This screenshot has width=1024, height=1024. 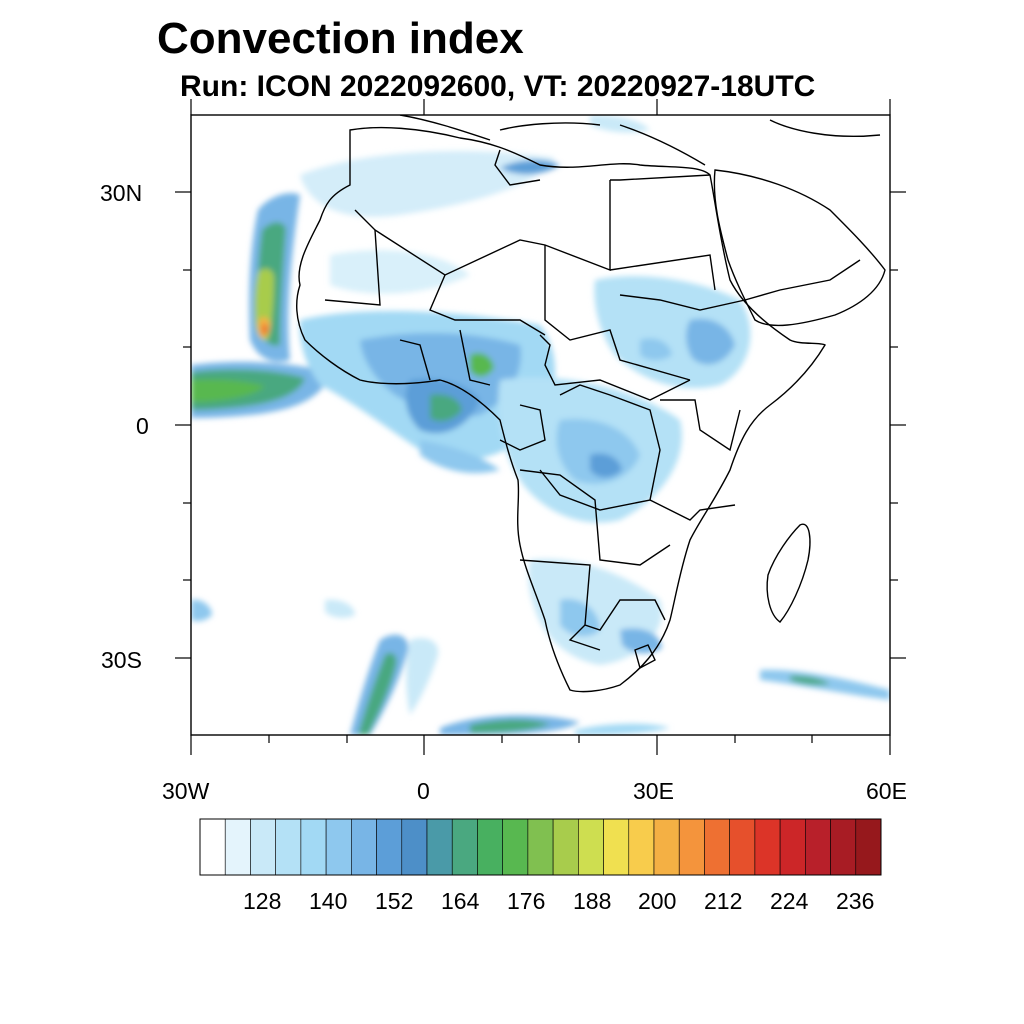 I want to click on lat-label-30n: 30N, so click(x=121, y=193).